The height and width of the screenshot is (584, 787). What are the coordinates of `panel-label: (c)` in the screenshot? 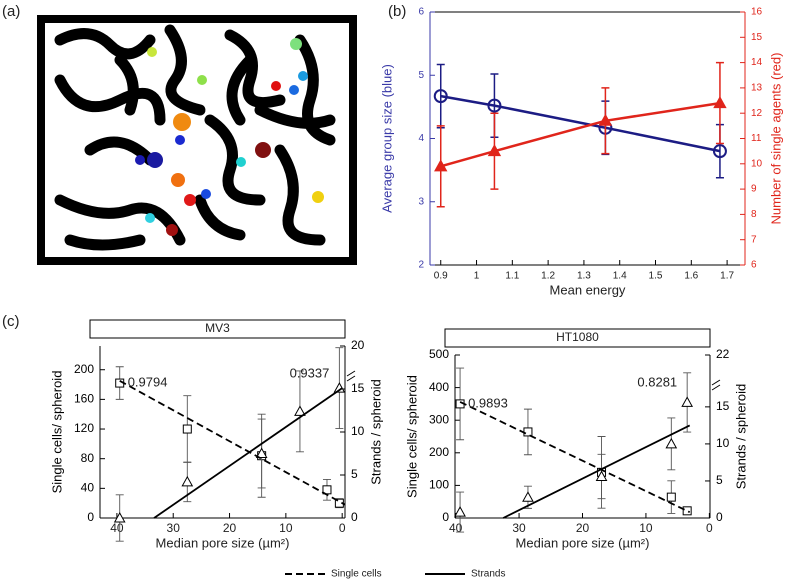 It's located at (11, 321).